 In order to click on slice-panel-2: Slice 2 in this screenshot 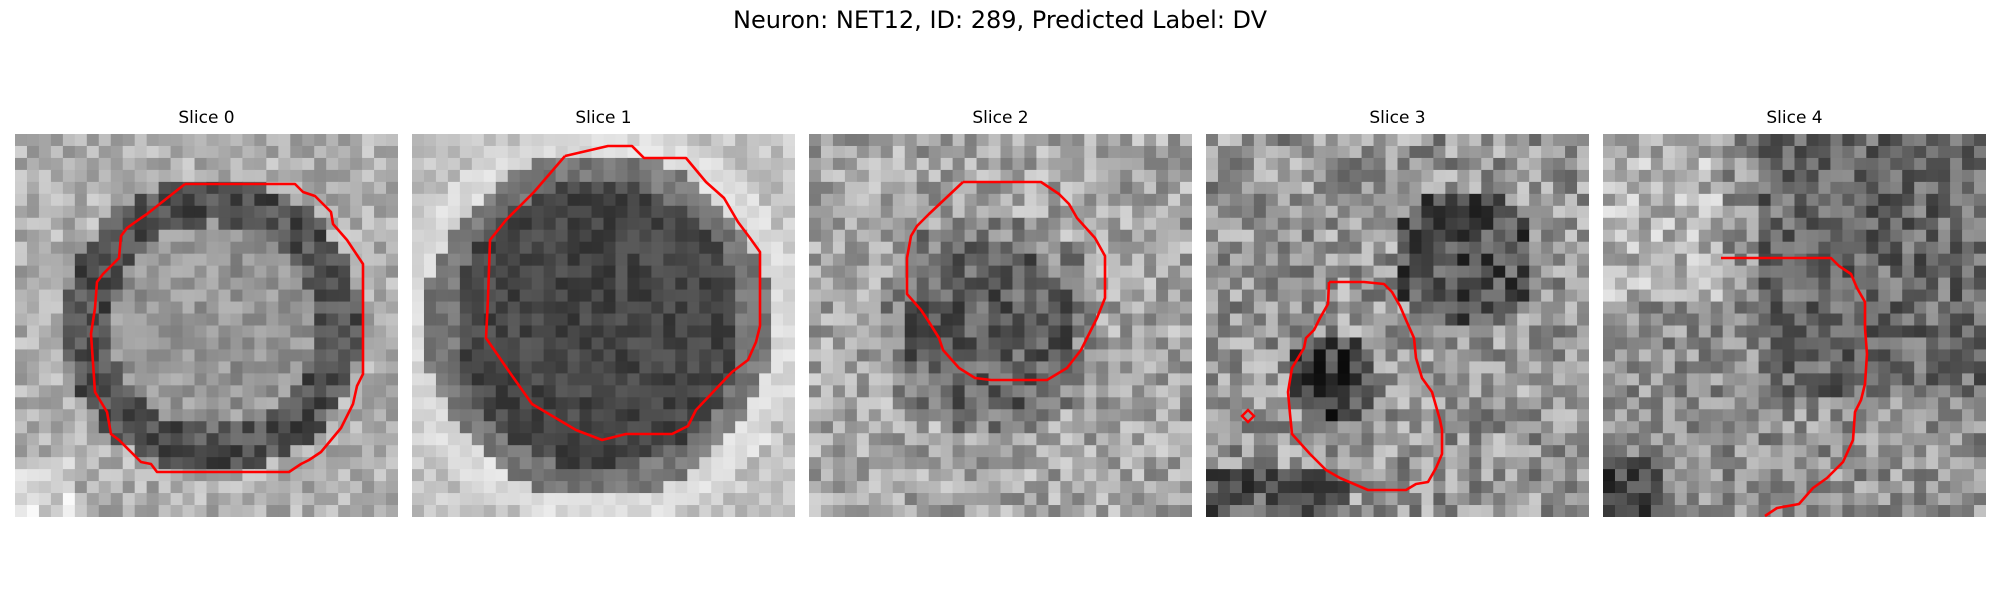, I will do `click(1000, 315)`.